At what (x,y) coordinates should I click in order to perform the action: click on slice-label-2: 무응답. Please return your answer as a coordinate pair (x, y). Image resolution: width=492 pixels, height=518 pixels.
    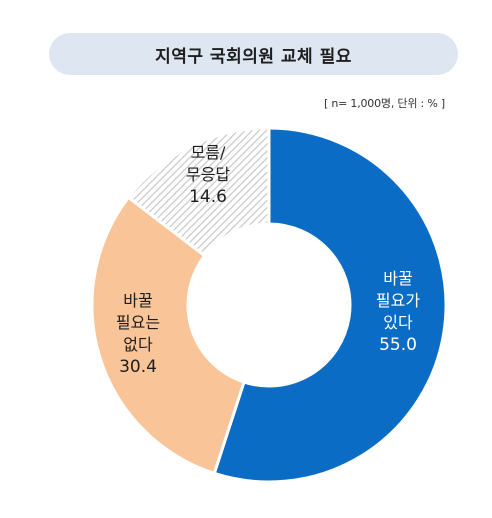
    Looking at the image, I should click on (208, 174).